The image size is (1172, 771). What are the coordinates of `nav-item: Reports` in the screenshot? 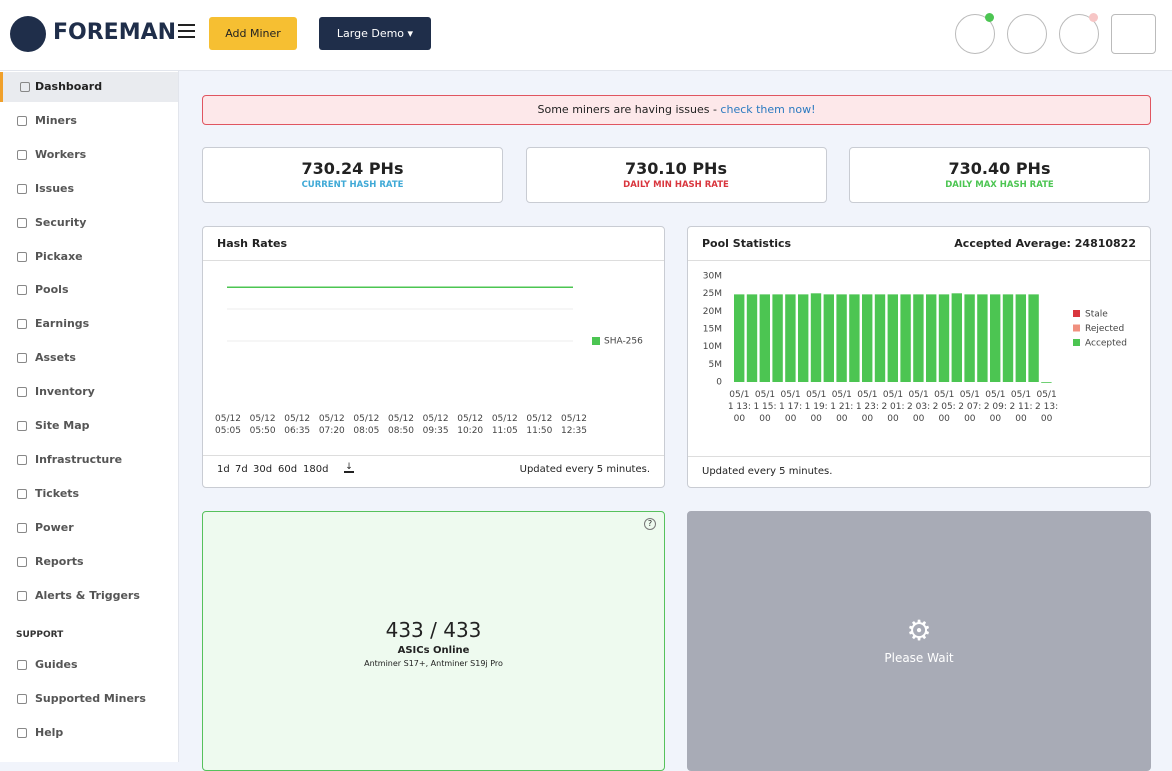 It's located at (89, 562).